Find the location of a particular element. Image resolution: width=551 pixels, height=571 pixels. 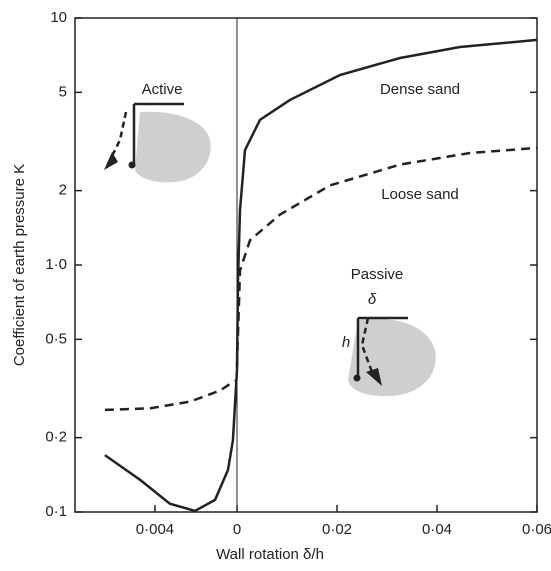

y-tick-label: 10 is located at coordinates (58, 17).